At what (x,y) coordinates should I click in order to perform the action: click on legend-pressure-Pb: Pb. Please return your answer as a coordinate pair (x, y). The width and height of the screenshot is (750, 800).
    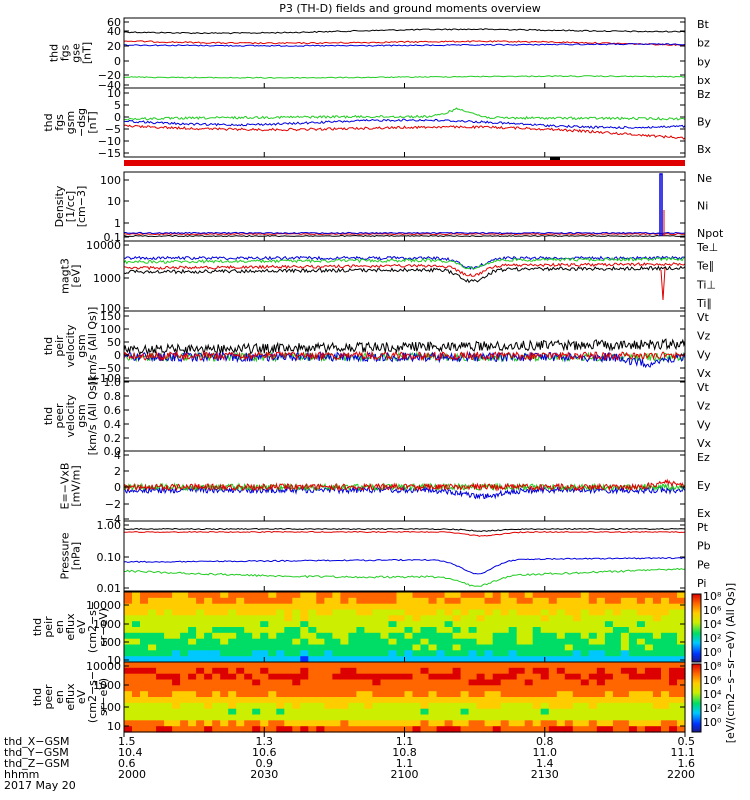
    Looking at the image, I should click on (704, 546).